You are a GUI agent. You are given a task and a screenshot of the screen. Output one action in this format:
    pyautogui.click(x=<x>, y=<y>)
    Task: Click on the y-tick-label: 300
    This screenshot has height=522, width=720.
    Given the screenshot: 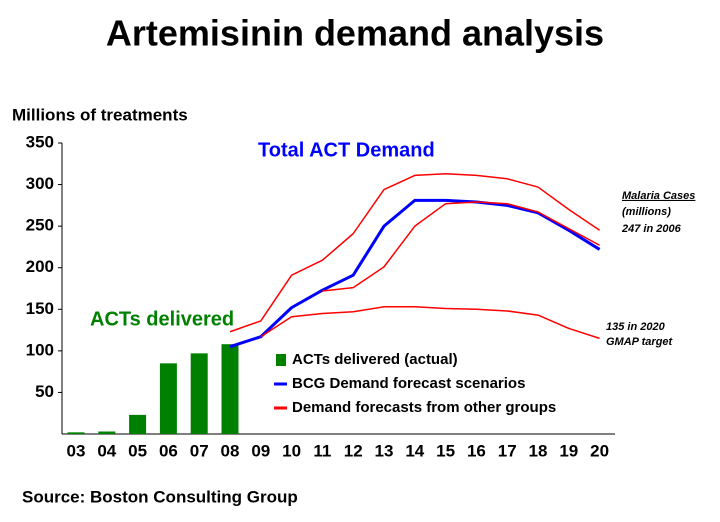 What is the action you would take?
    pyautogui.click(x=40, y=183)
    